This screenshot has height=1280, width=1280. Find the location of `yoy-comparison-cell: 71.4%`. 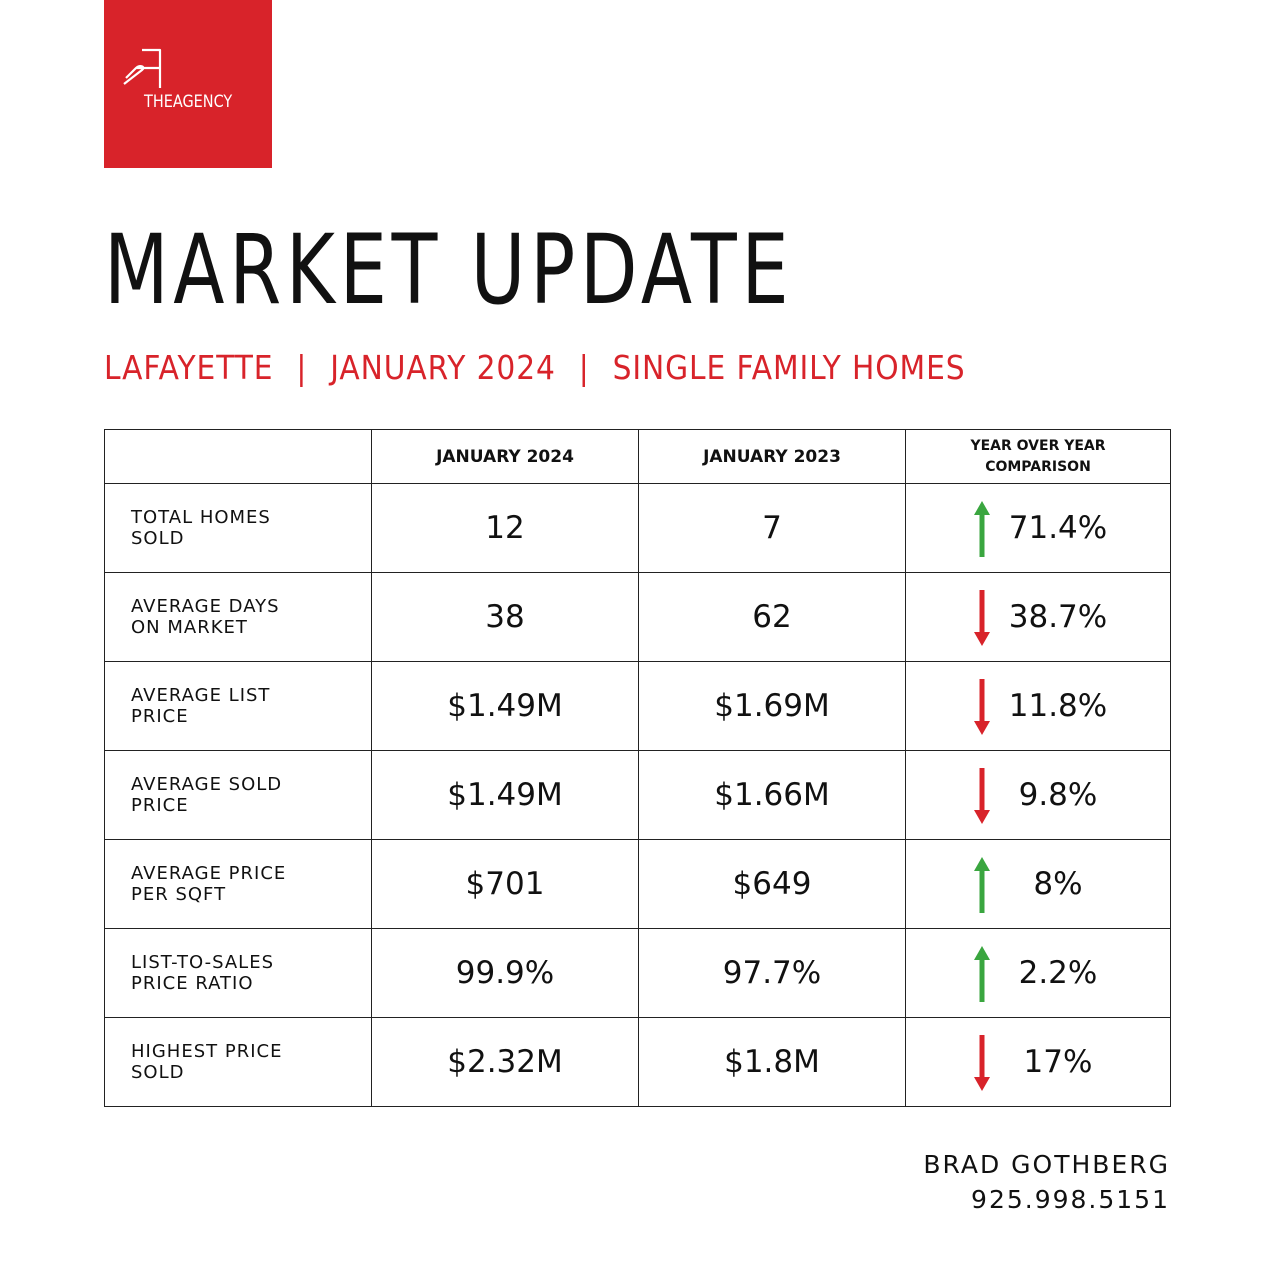

yoy-comparison-cell: 71.4% is located at coordinates (1038, 528).